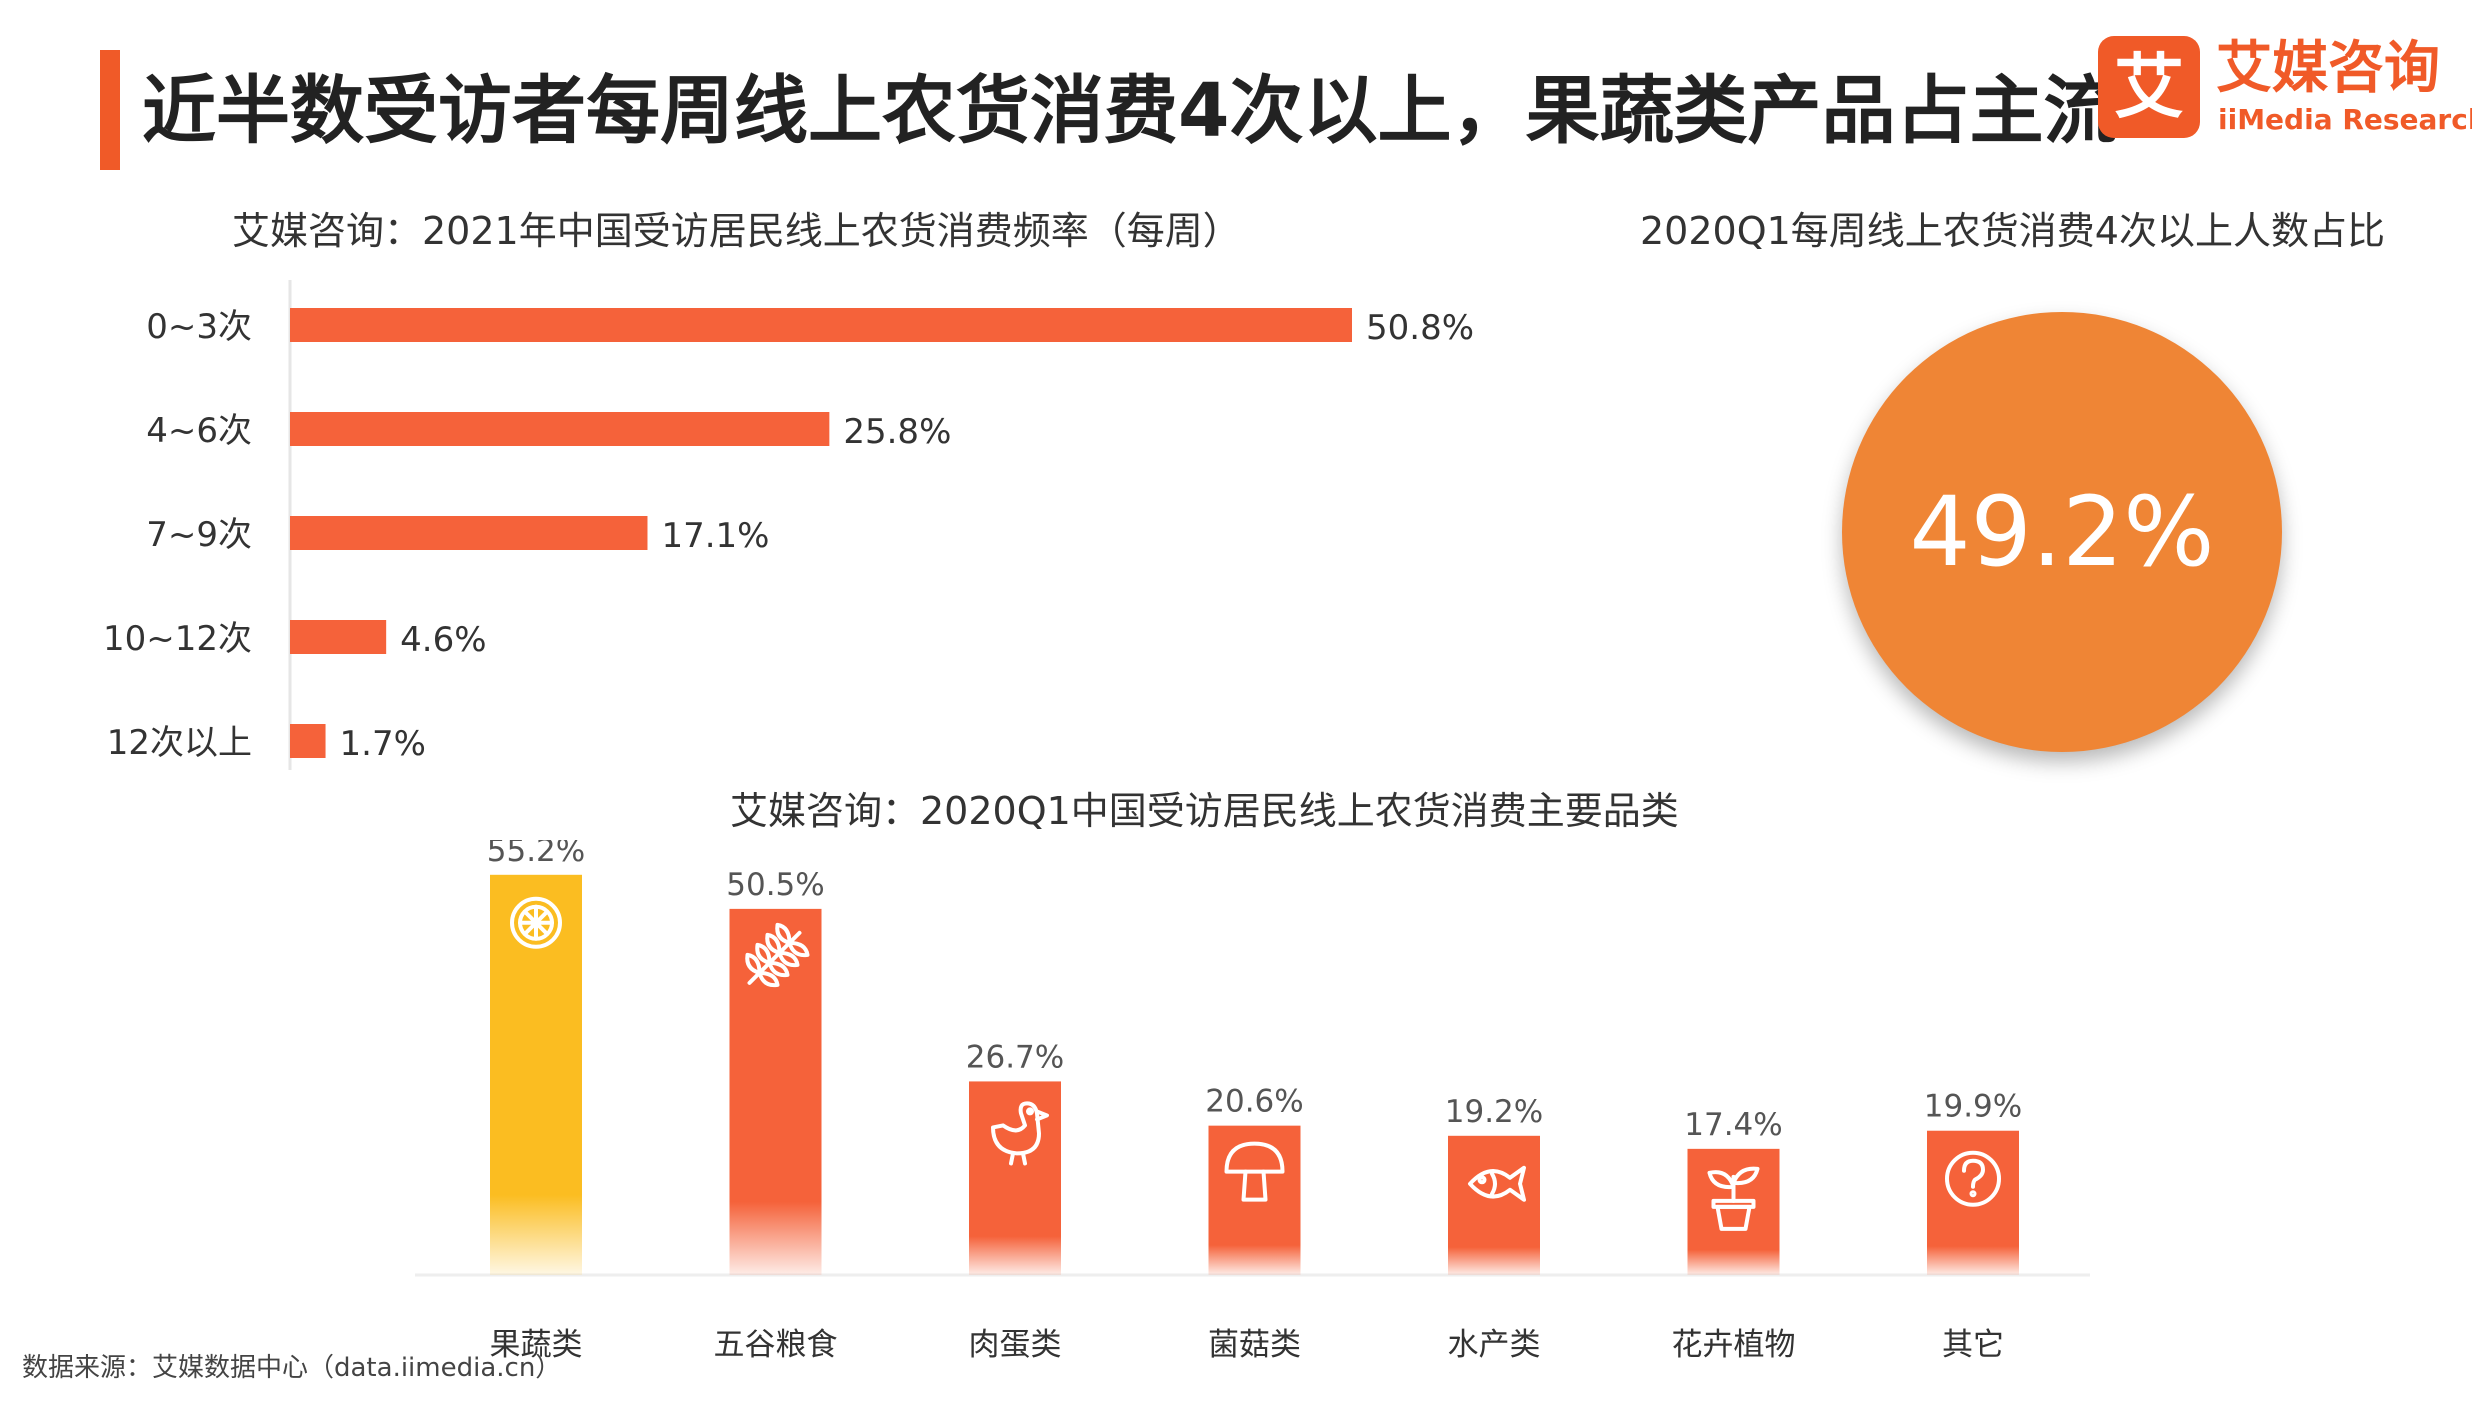  I want to click on category-chart-title: 艾媒咨询：2020Q1中国受访居民线上农货消费主要品类, so click(1204, 811).